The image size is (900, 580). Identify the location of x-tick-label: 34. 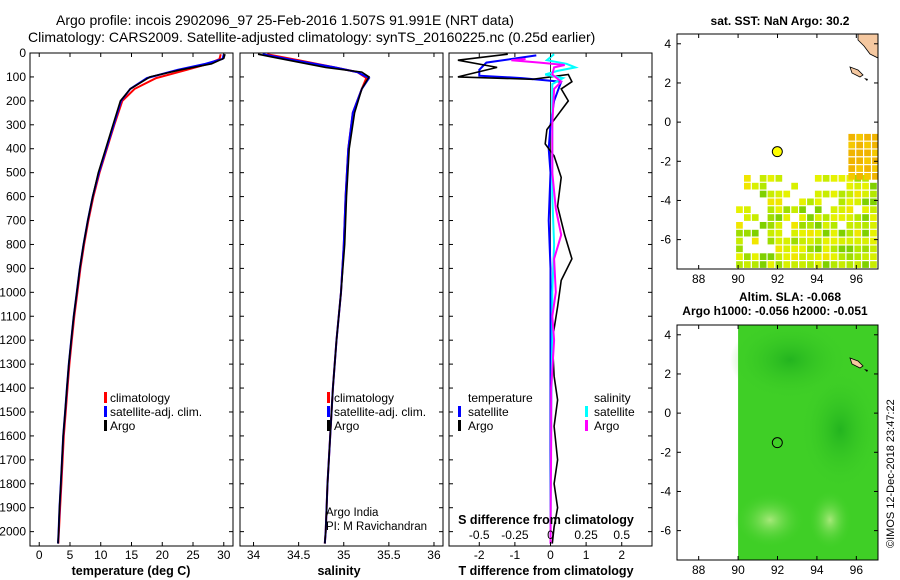
(254, 555).